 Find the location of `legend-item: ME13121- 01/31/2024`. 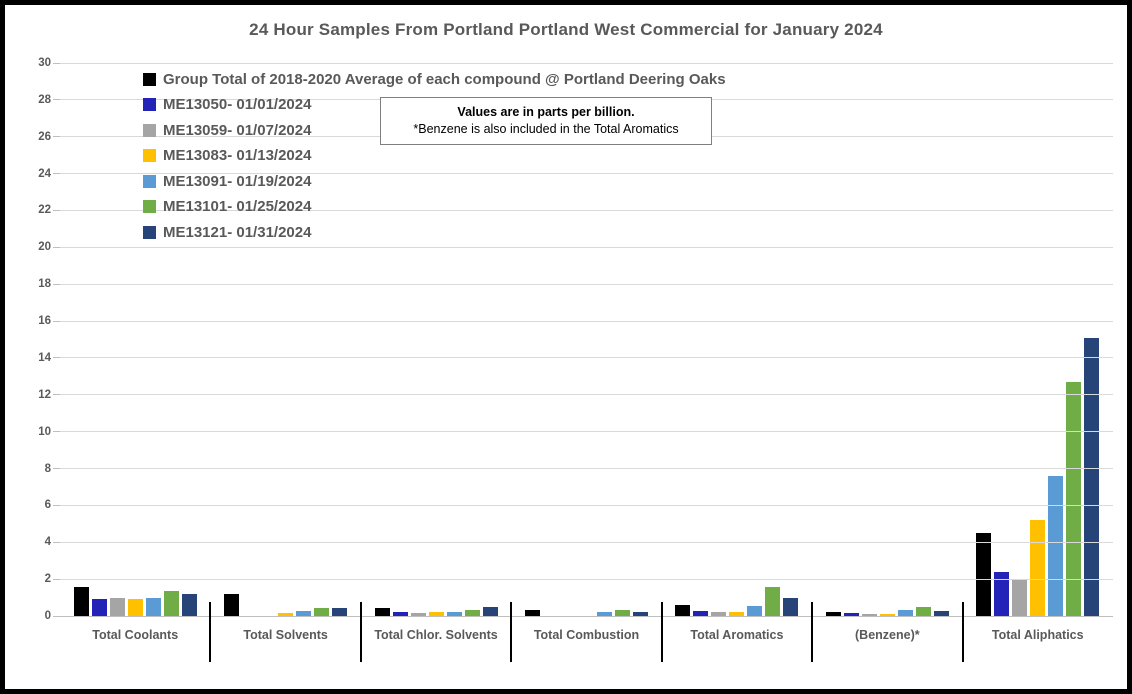

legend-item: ME13121- 01/31/2024 is located at coordinates (434, 232).